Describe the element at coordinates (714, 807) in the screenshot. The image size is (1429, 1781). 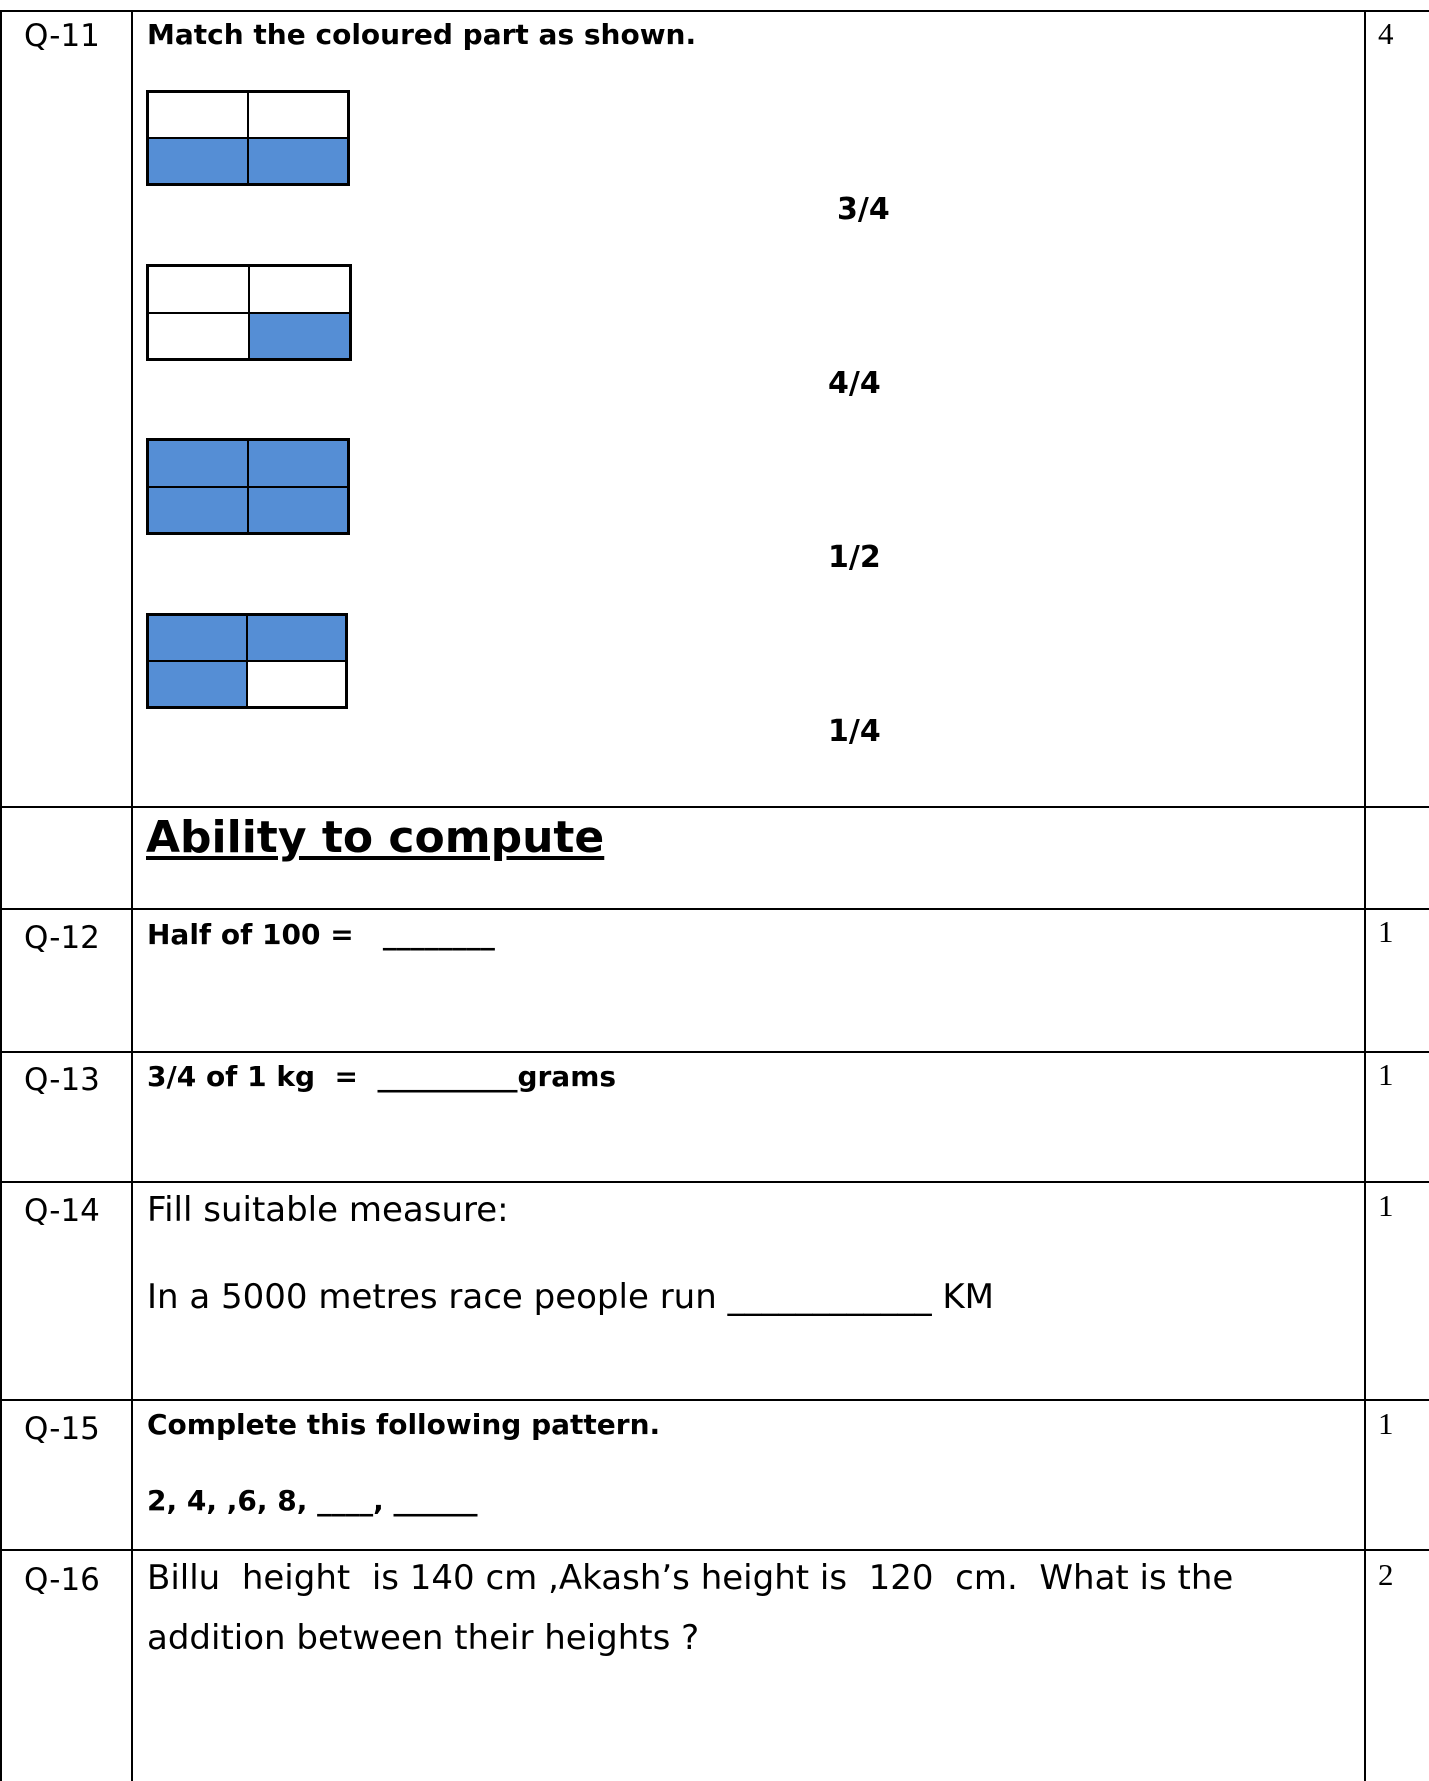
I see `row-border-q11-bottom` at that location.